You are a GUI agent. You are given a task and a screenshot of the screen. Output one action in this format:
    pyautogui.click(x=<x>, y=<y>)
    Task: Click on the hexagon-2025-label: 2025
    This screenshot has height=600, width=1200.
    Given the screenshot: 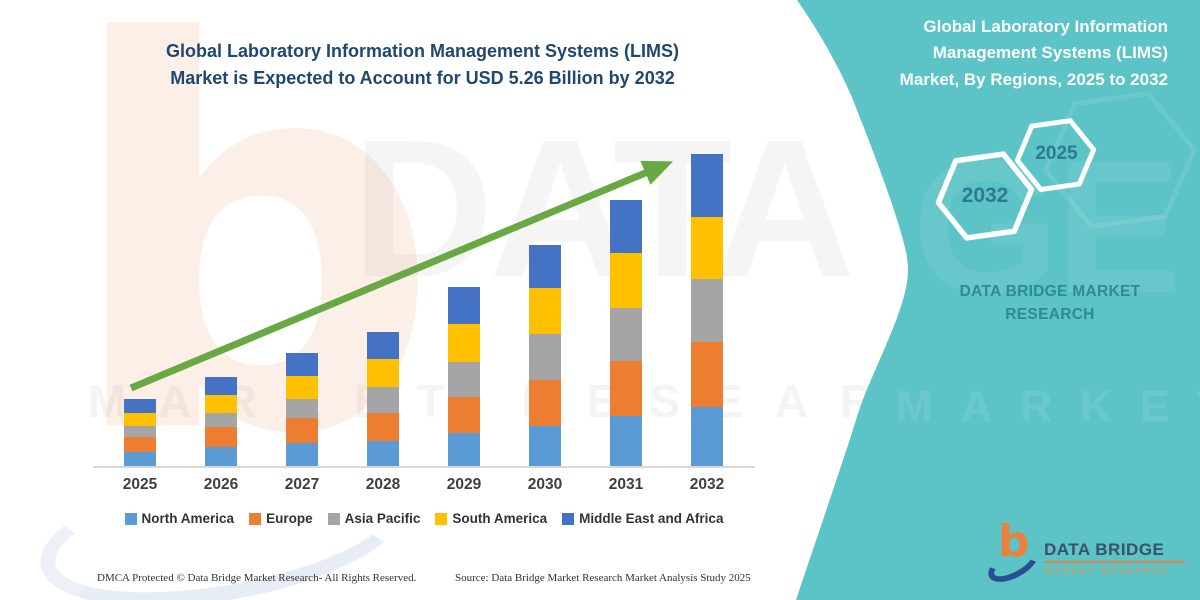 What is the action you would take?
    pyautogui.click(x=1056, y=153)
    